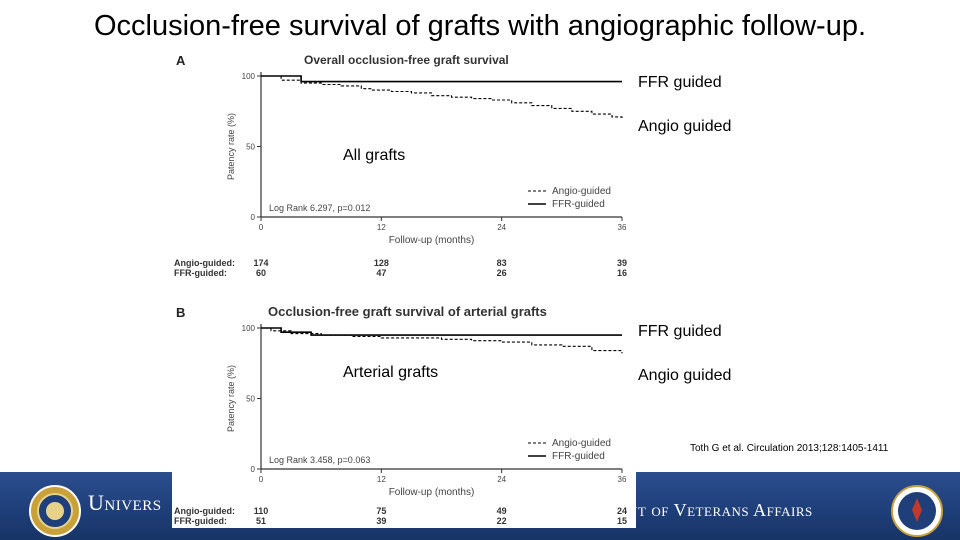  I want to click on callout-angio-guided-bottom: Angio guided, so click(685, 375).